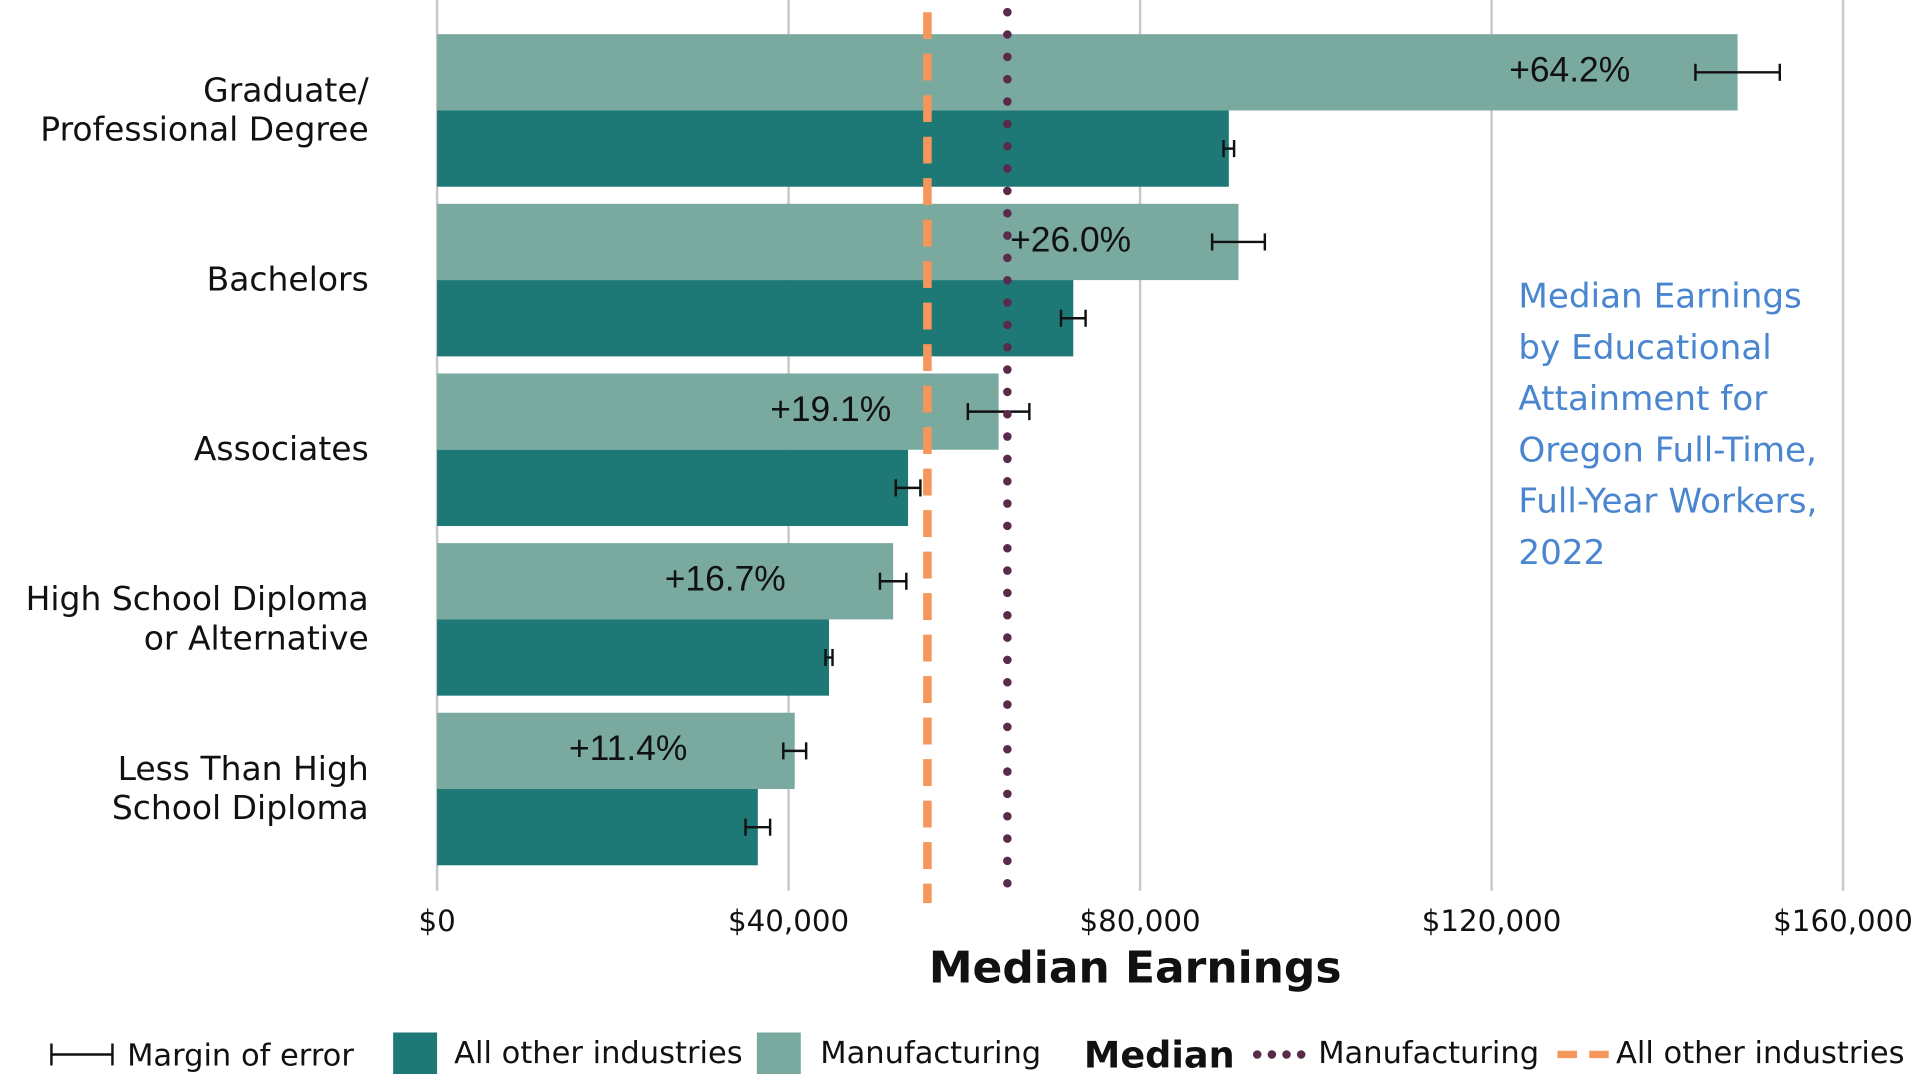 This screenshot has width=1914, height=1078. I want to click on category-box: Less Than High School Diploma, so click(240, 788).